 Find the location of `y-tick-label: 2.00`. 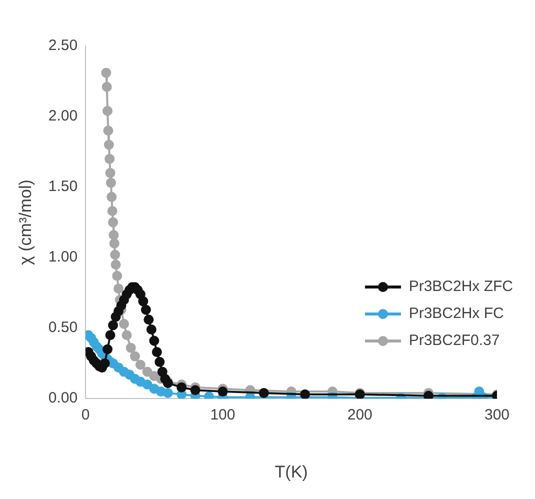

y-tick-label: 2.00 is located at coordinates (63, 116).